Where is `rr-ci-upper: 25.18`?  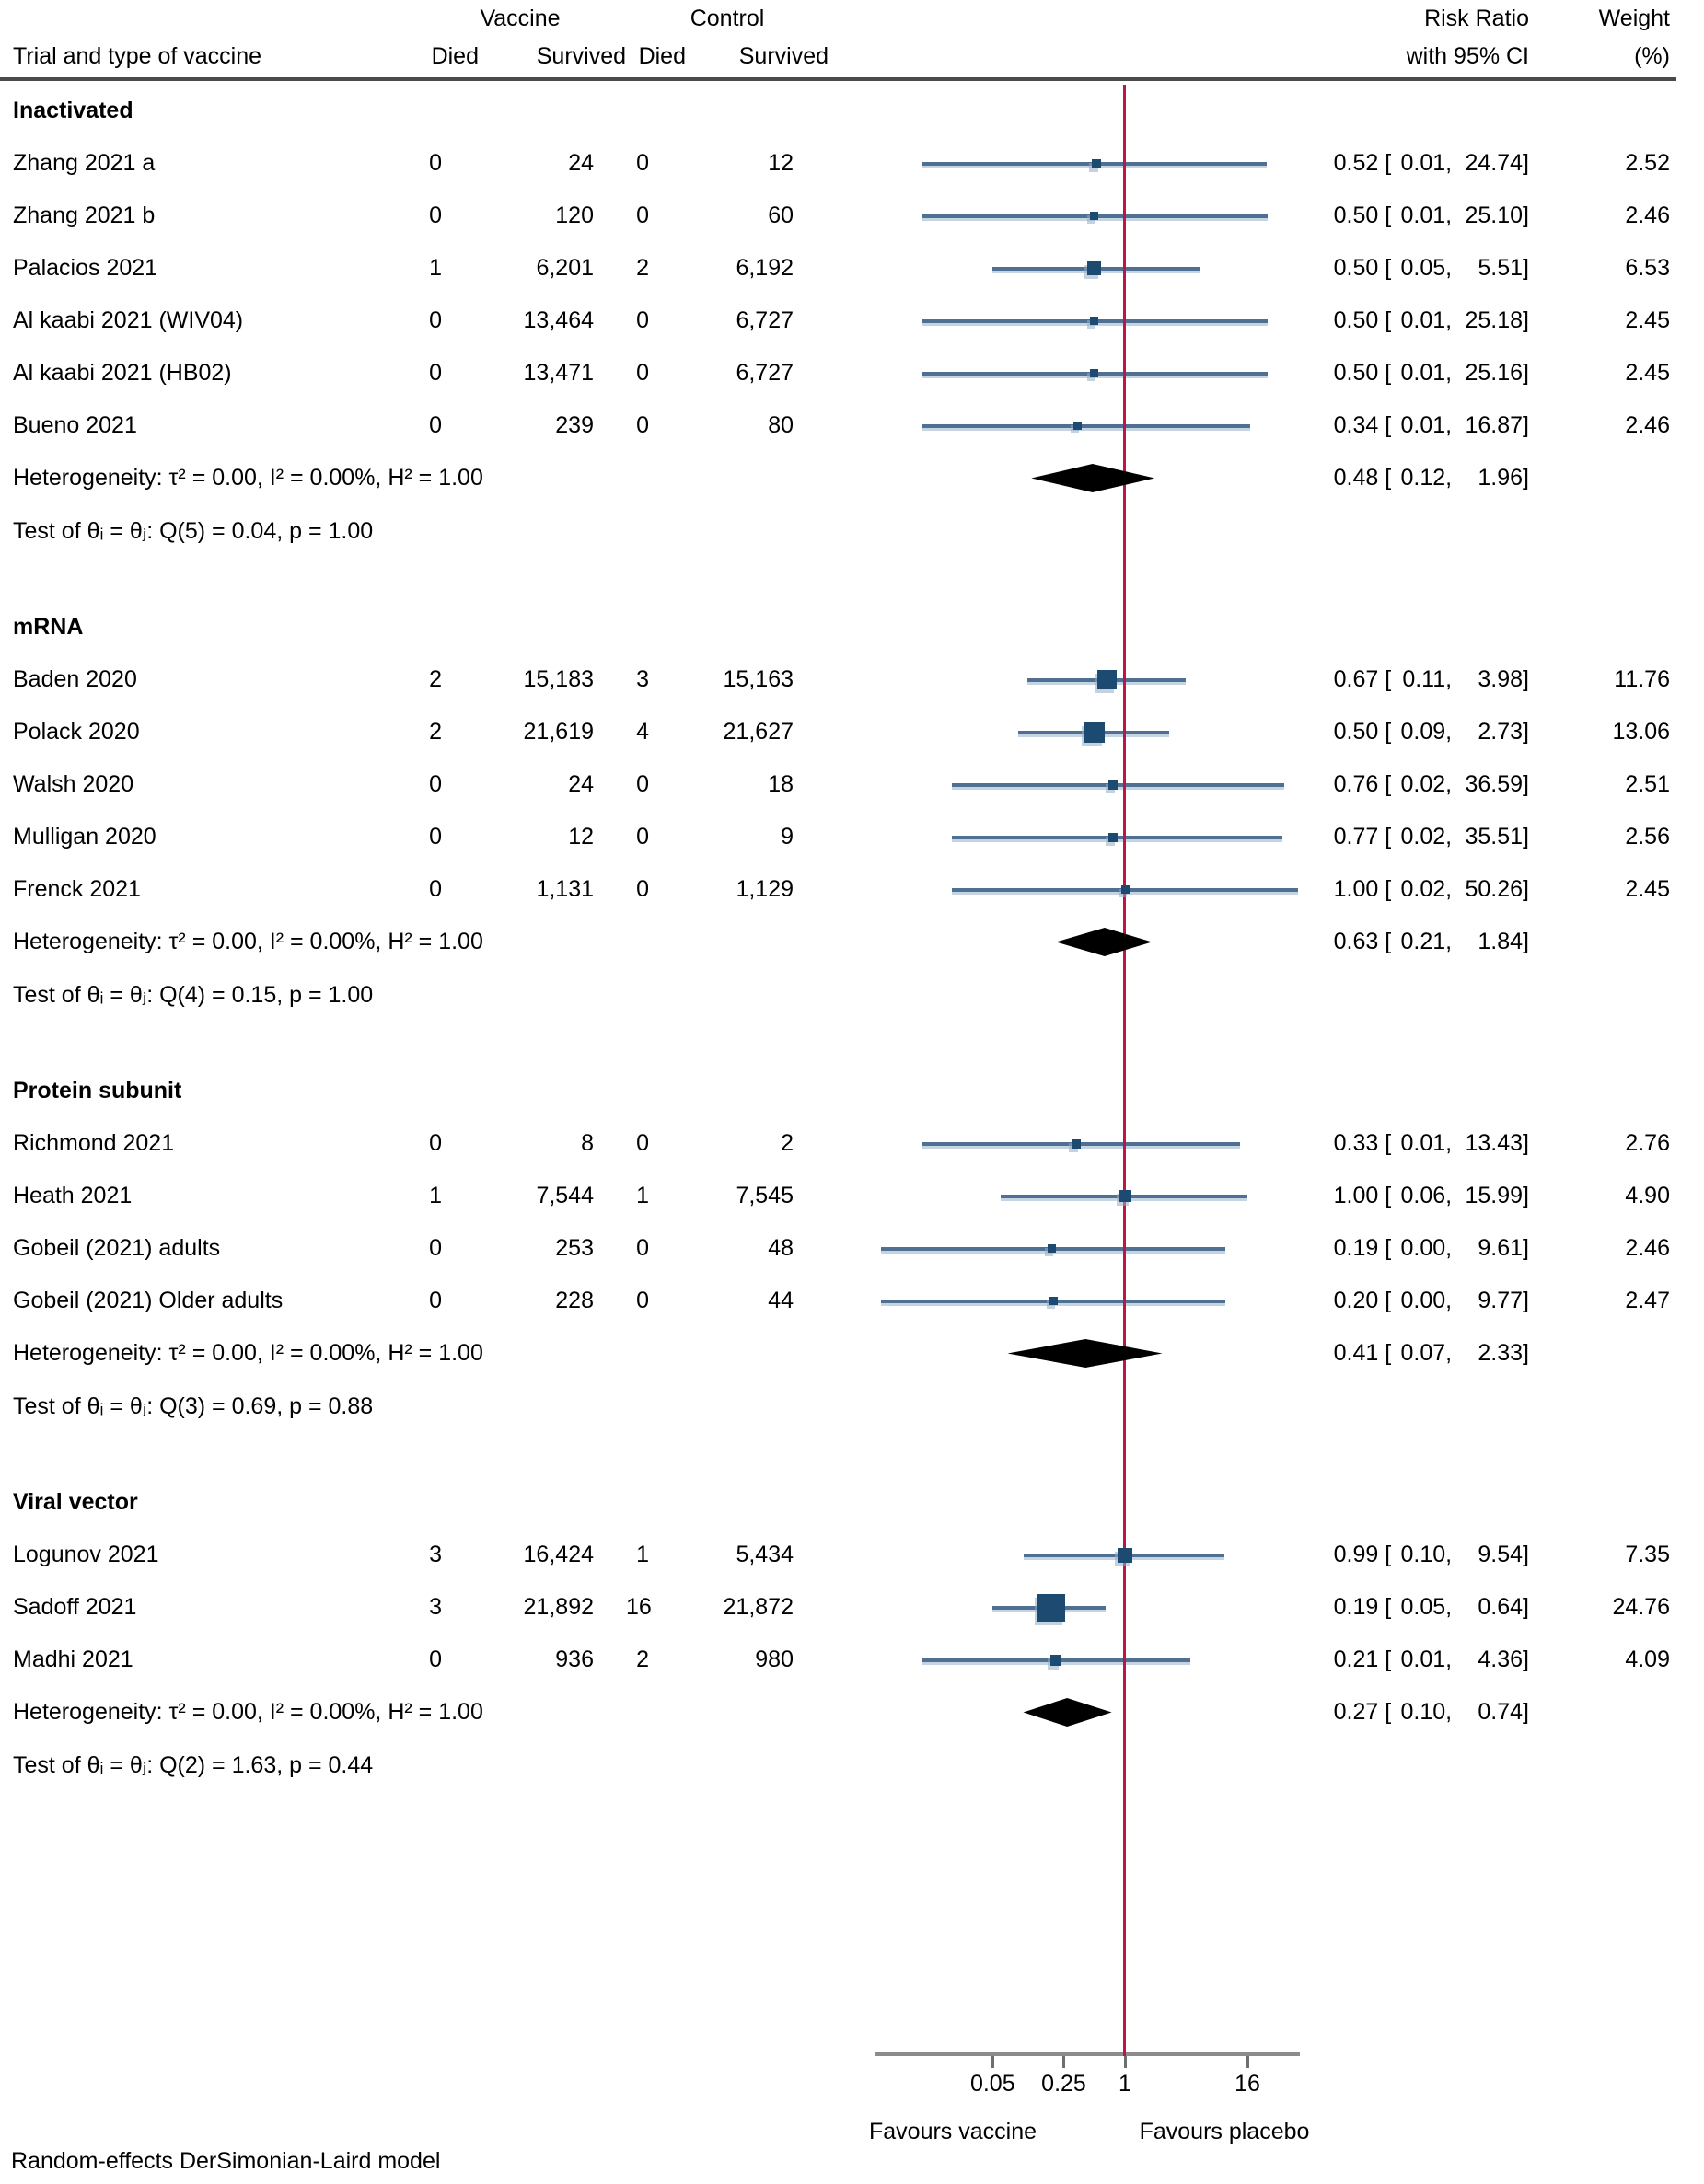 rr-ci-upper: 25.18 is located at coordinates (1494, 320).